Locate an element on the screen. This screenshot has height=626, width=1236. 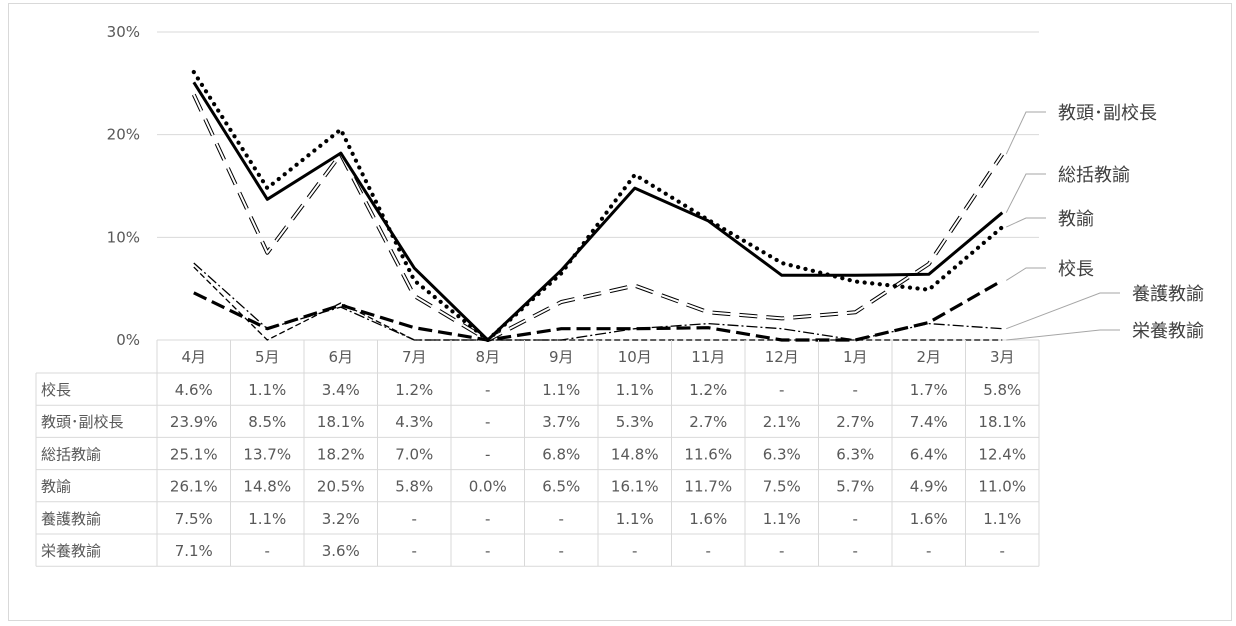
table-cell: 5.7% is located at coordinates (855, 487).